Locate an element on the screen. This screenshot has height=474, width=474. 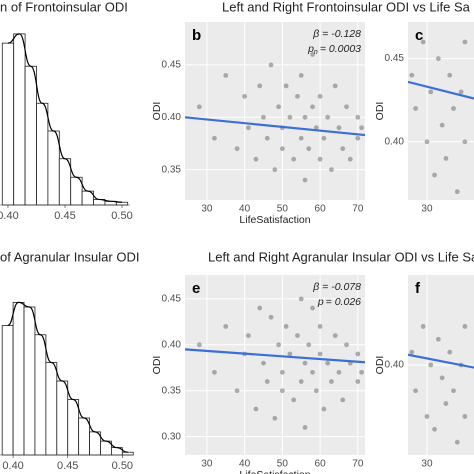
panel-label: c is located at coordinates (419, 35).